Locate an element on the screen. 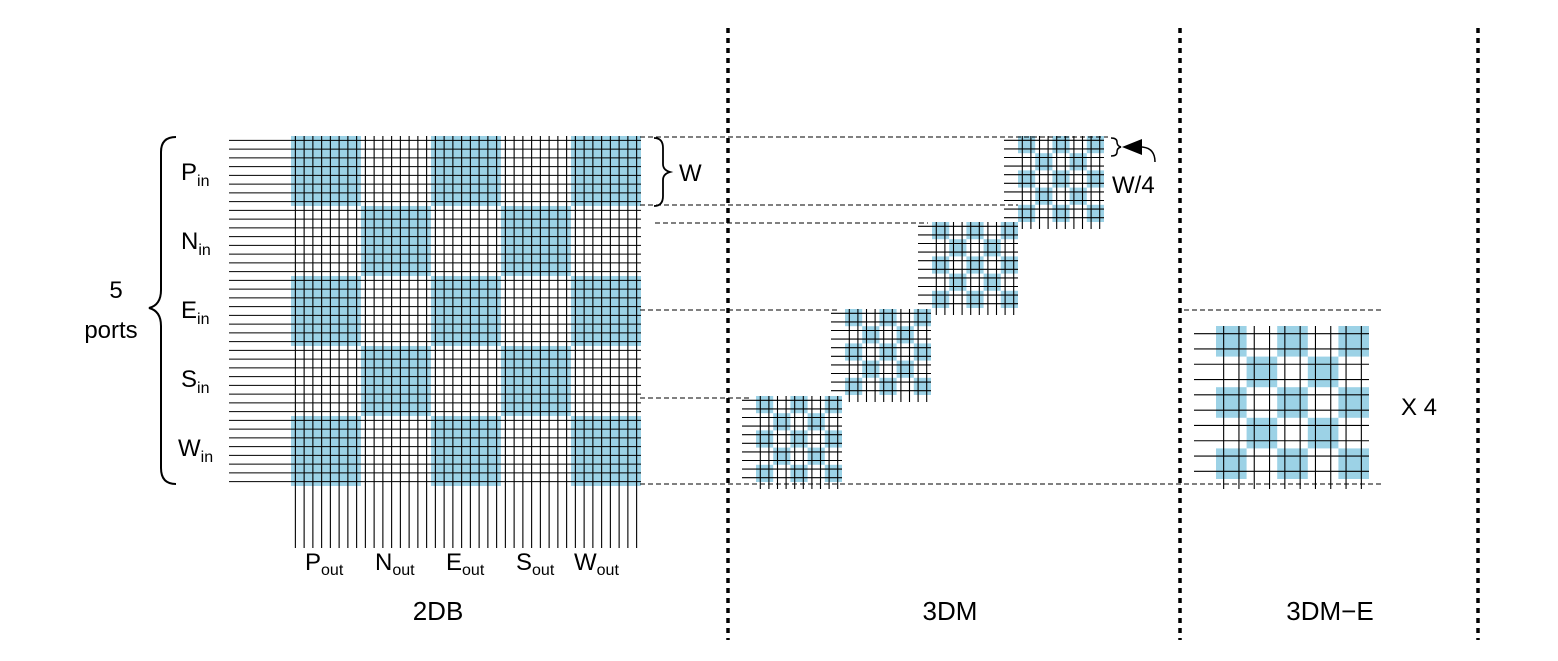  quarter-width-label: W/4 is located at coordinates (1133, 185).